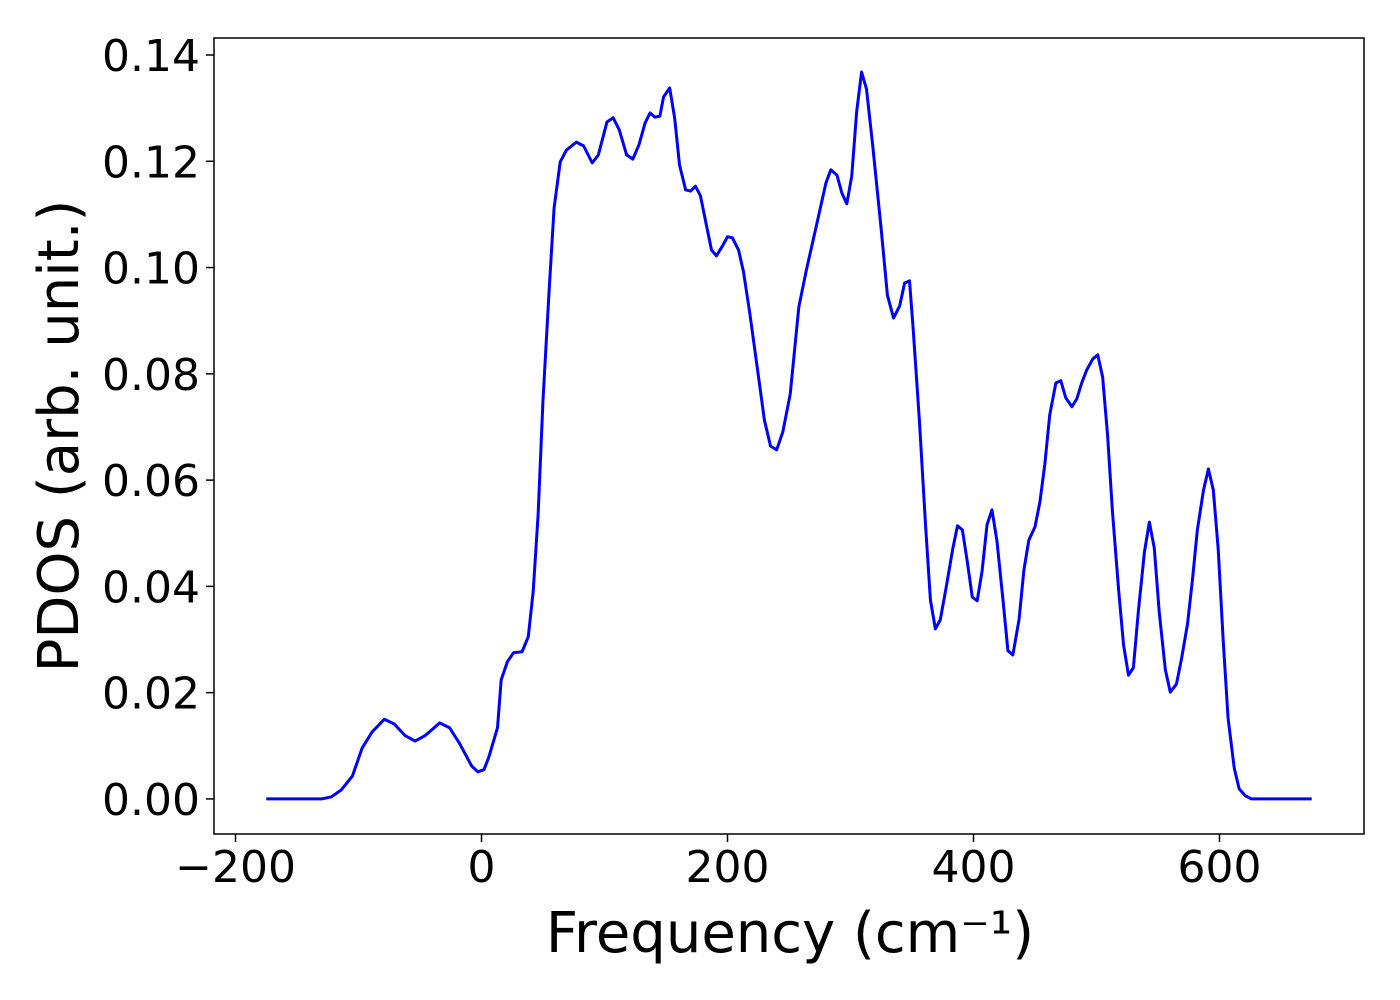 The width and height of the screenshot is (1400, 1000). What do you see at coordinates (235, 867) in the screenshot?
I see `x-tick-label: −200` at bounding box center [235, 867].